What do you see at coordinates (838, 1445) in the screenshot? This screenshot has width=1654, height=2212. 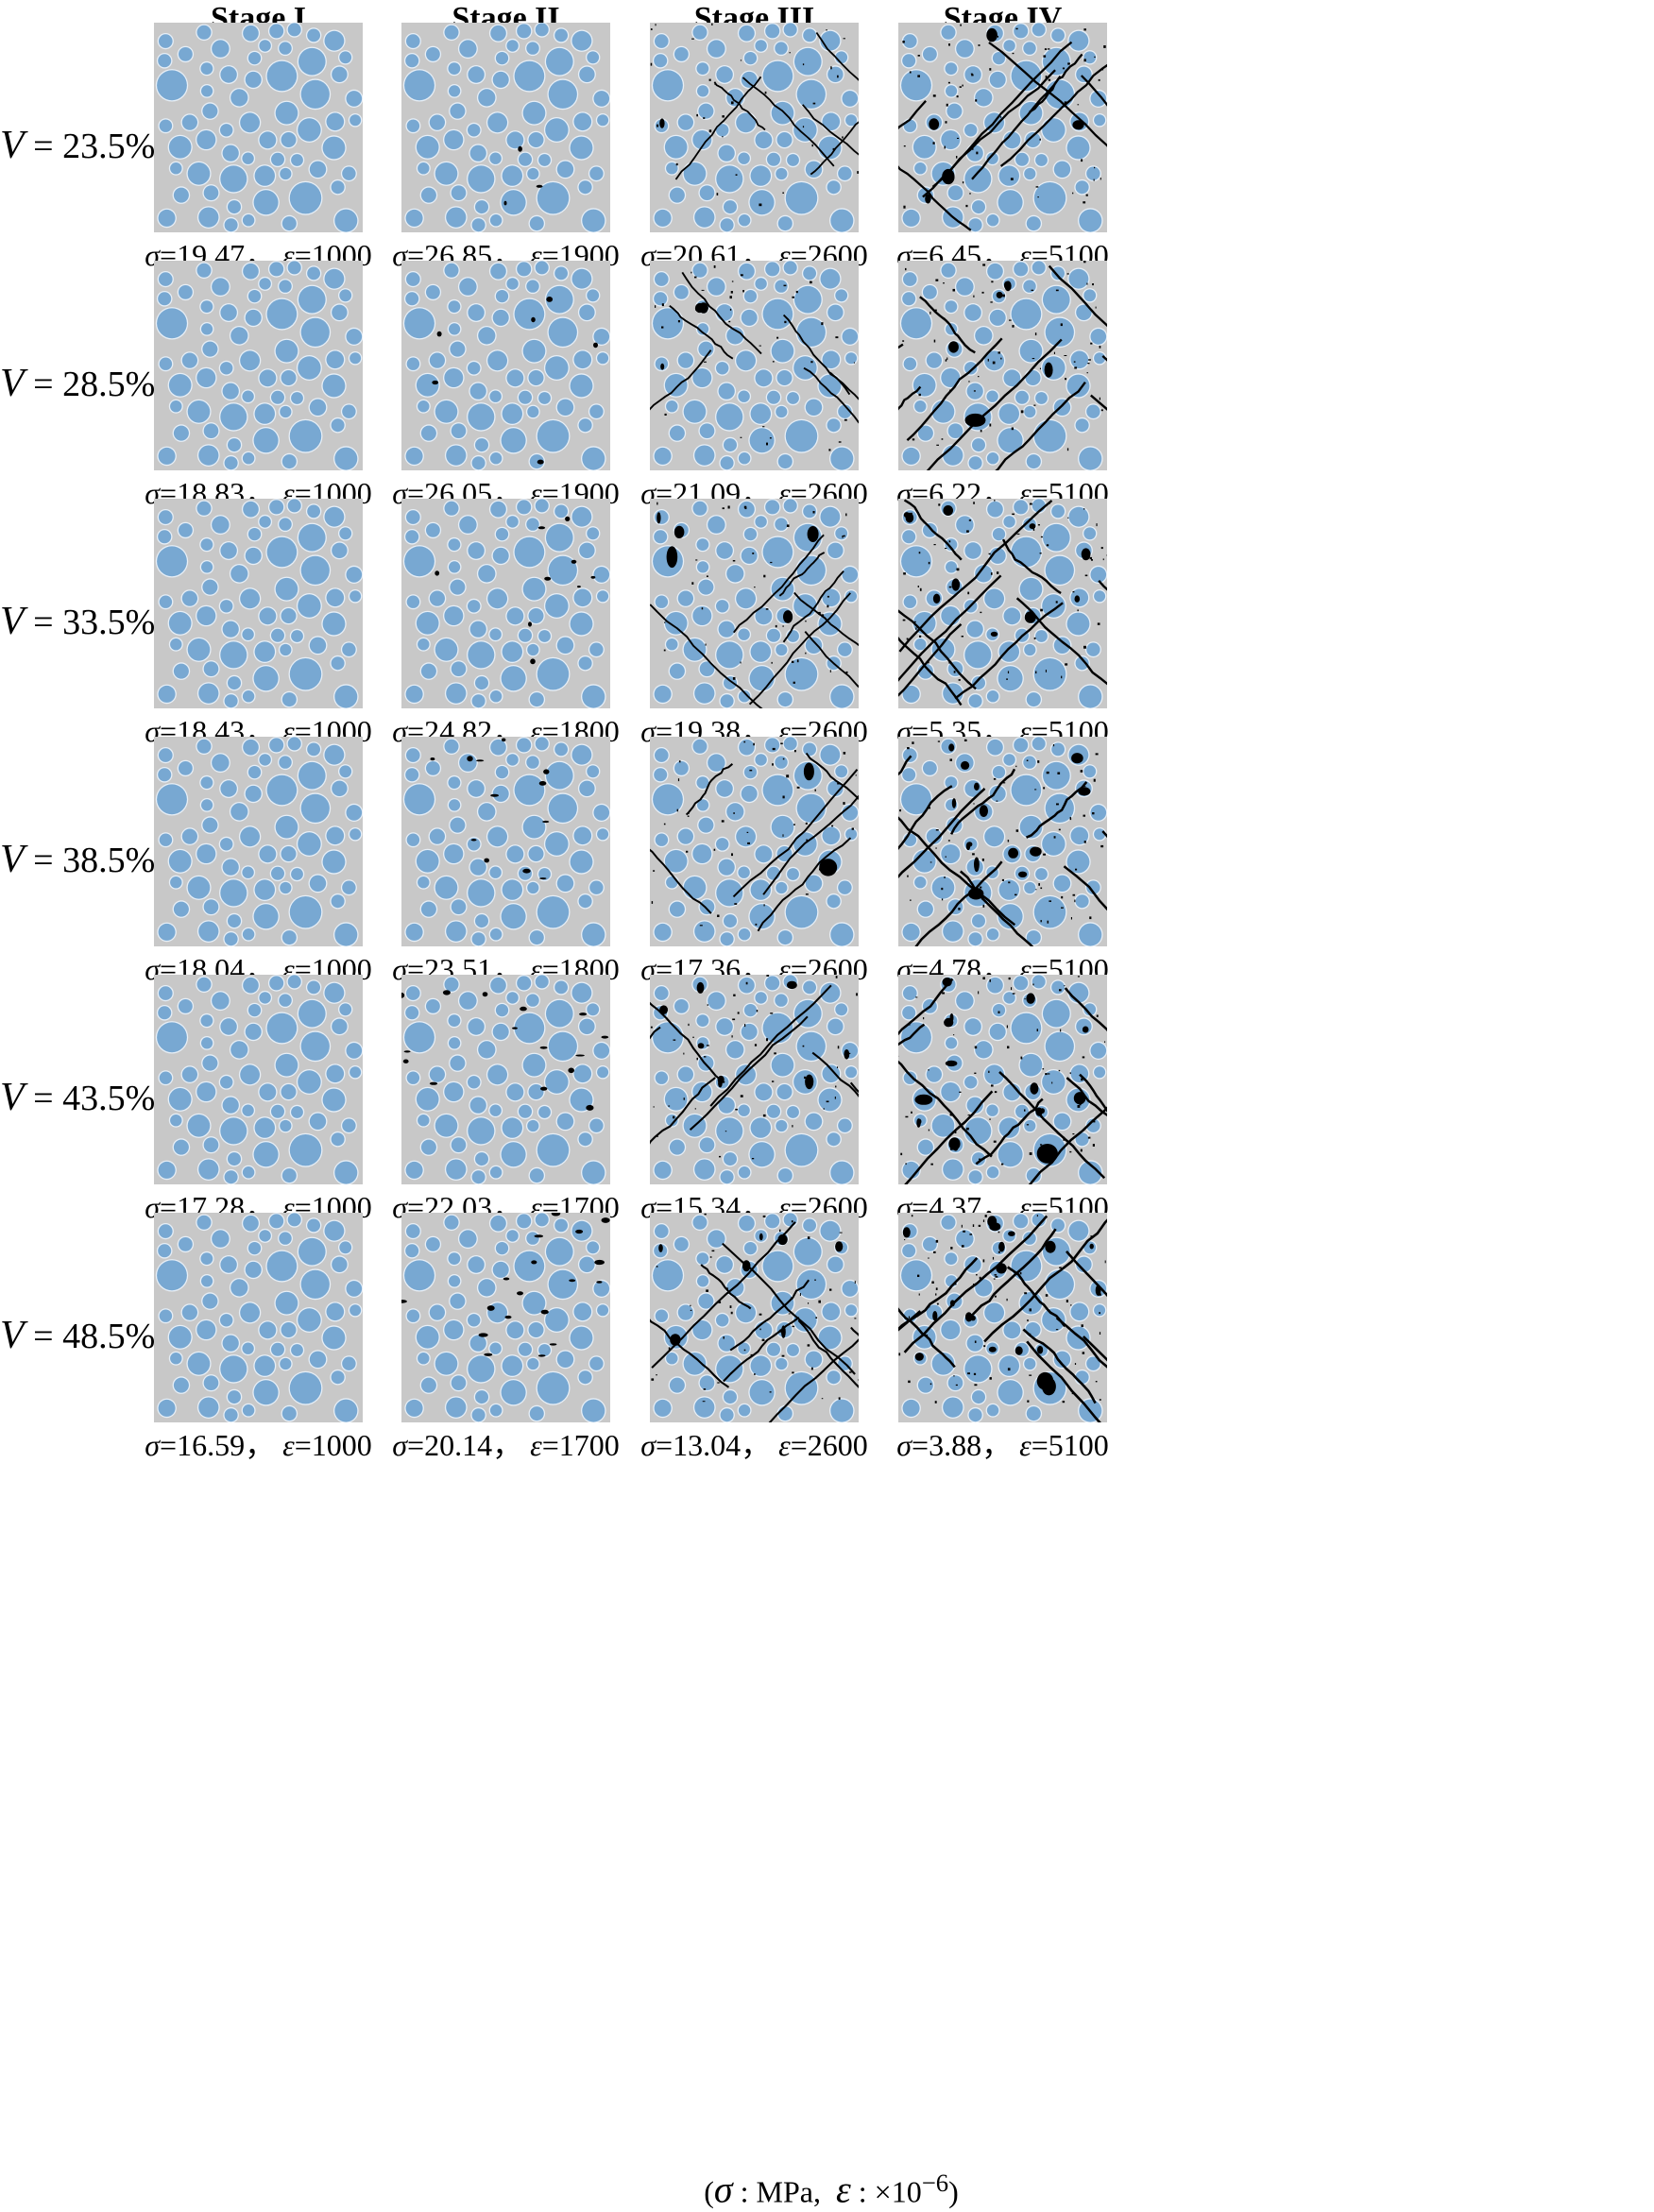 I see `strain-value: 2600` at bounding box center [838, 1445].